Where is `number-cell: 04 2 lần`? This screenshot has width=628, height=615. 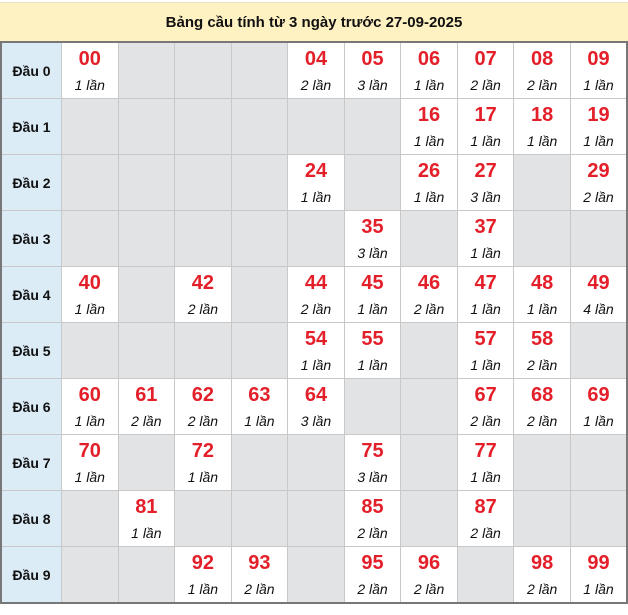
number-cell: 04 2 lần is located at coordinates (316, 70).